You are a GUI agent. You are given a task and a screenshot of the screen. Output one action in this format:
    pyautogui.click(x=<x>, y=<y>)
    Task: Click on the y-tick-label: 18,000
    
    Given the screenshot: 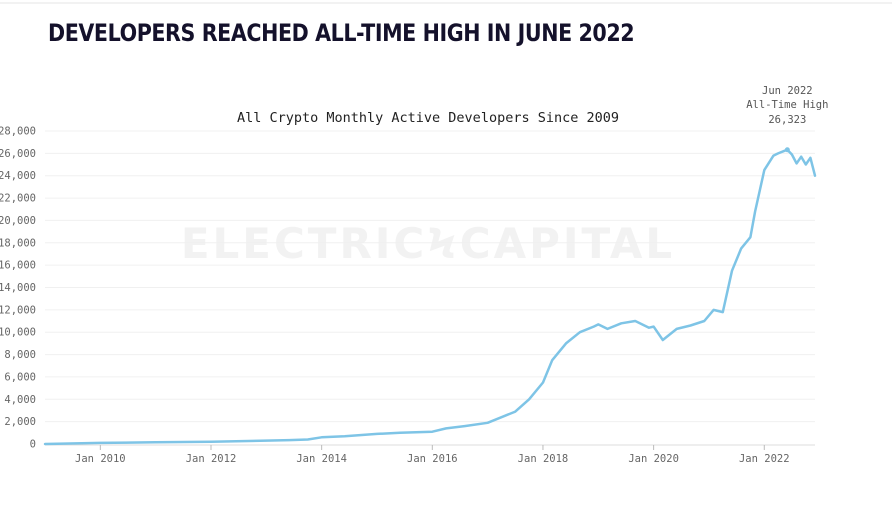 What is the action you would take?
    pyautogui.click(x=18, y=243)
    